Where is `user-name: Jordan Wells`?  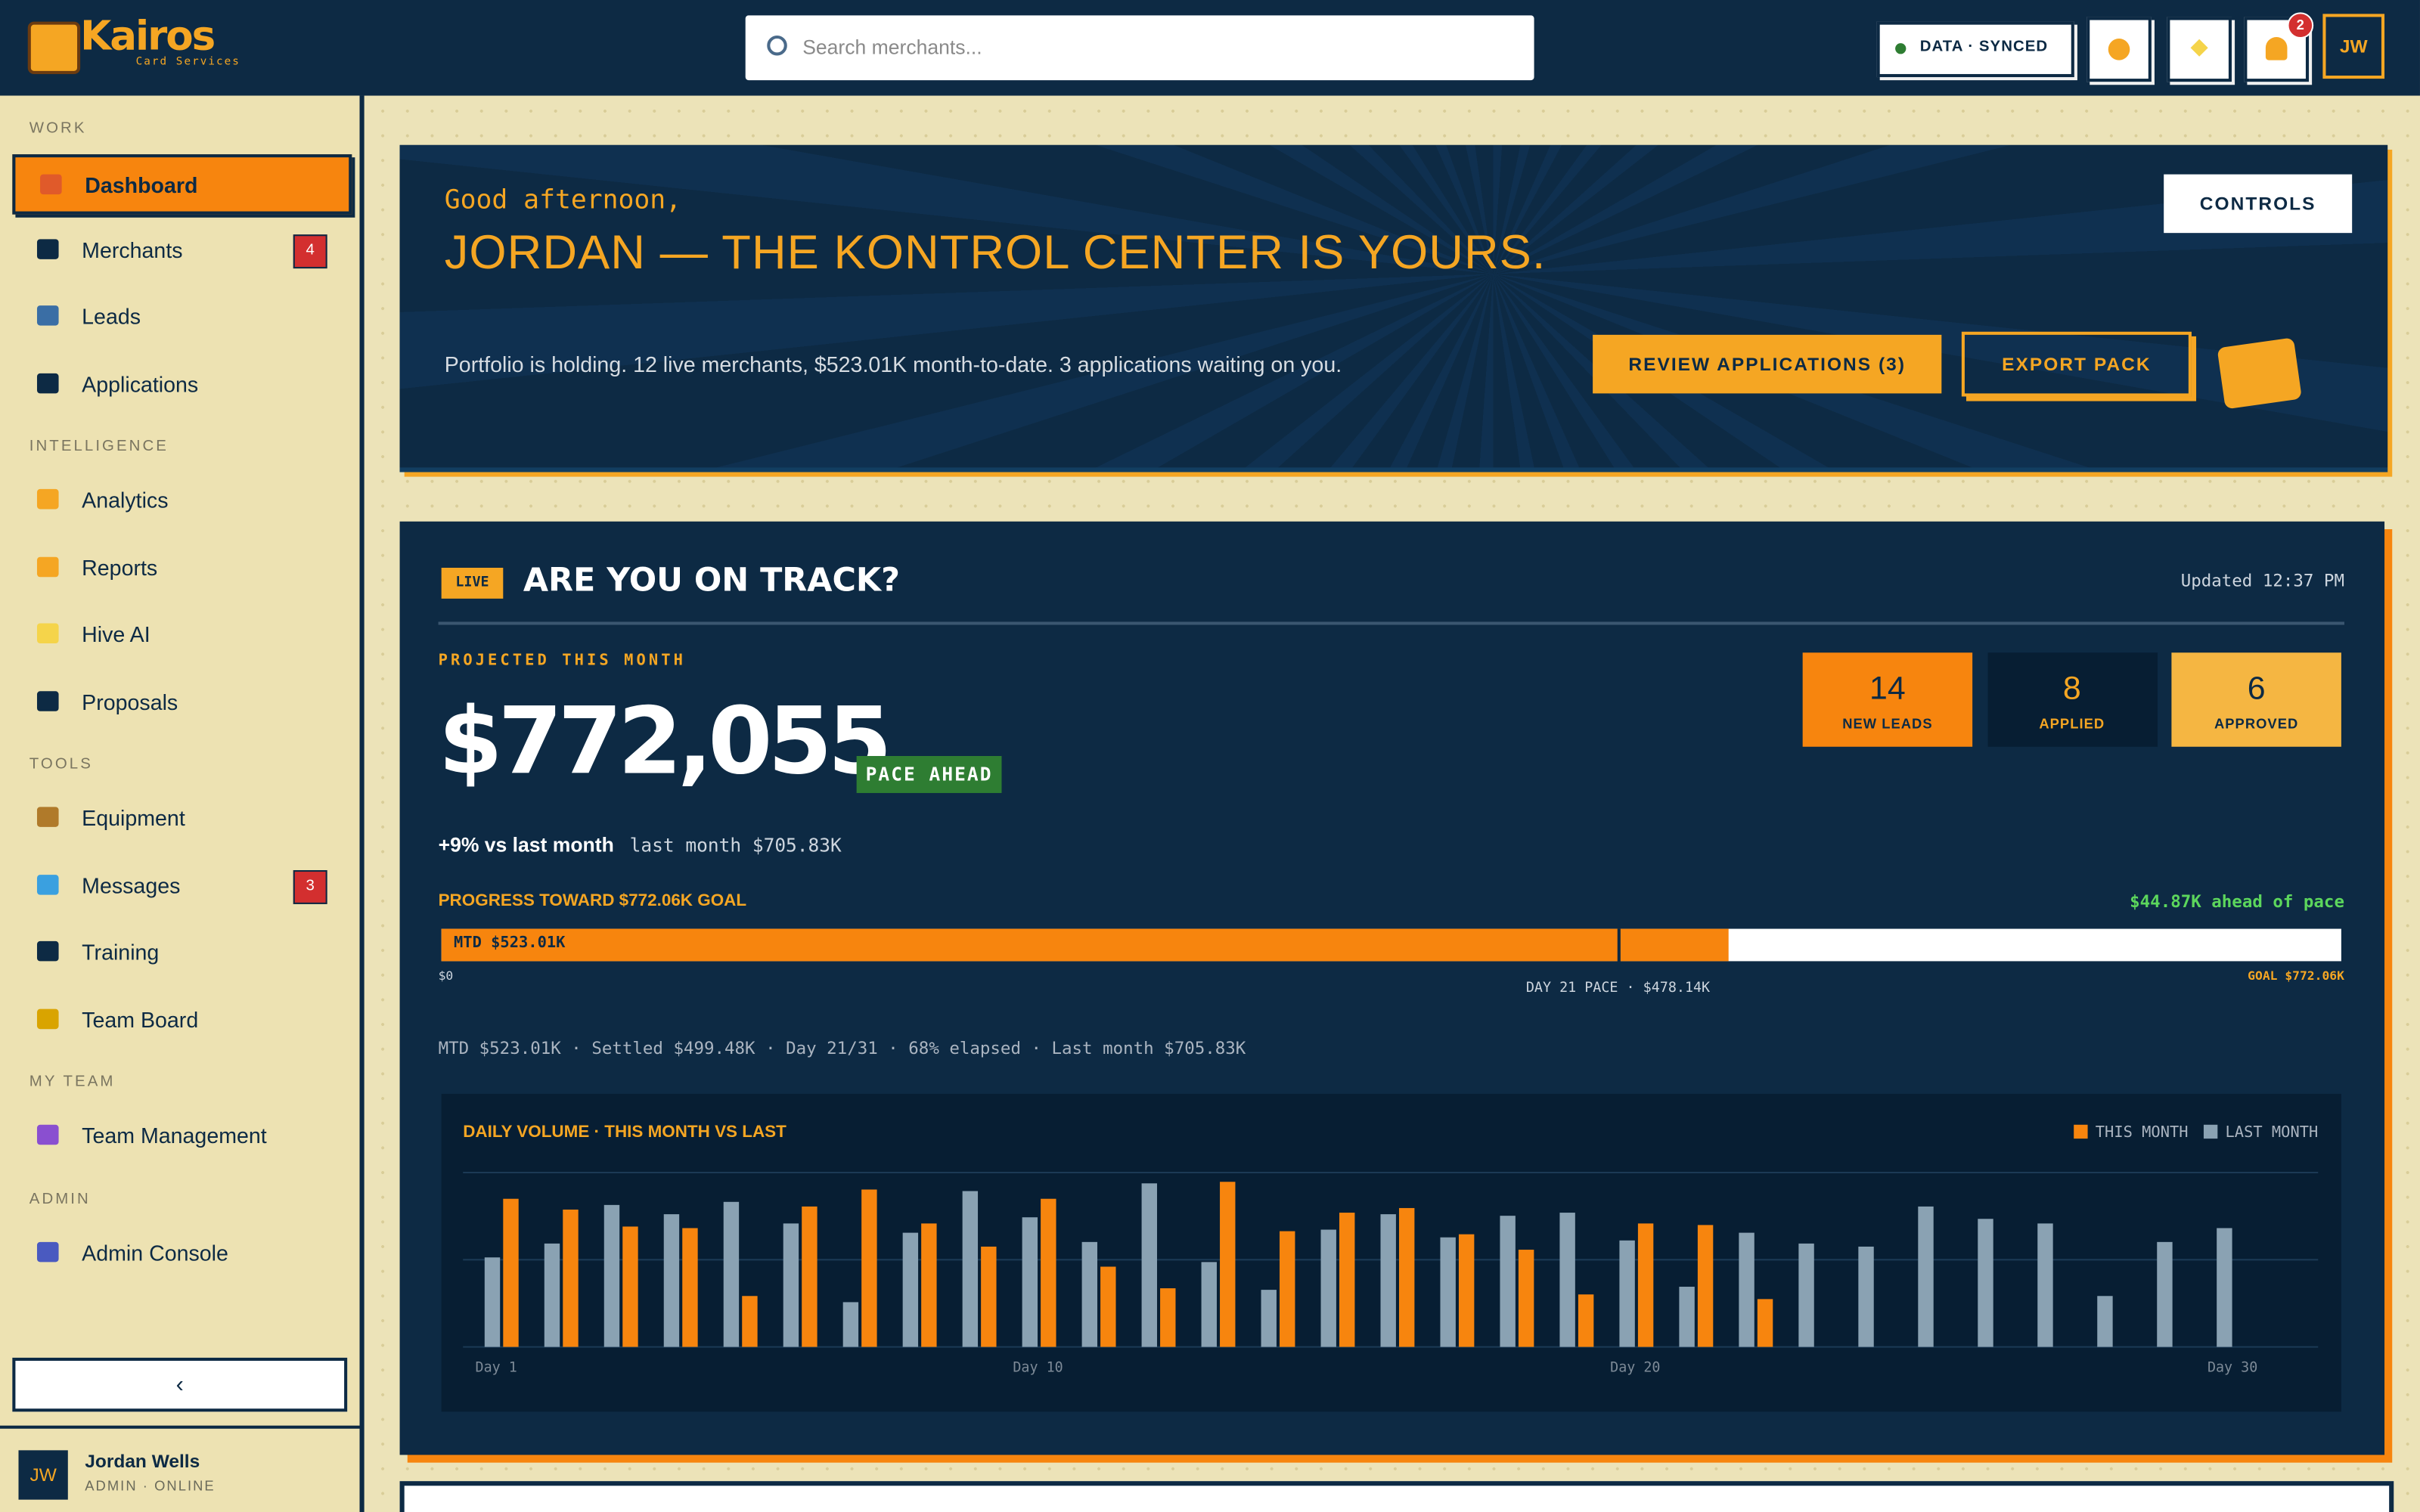 user-name: Jordan Wells is located at coordinates (142, 1461).